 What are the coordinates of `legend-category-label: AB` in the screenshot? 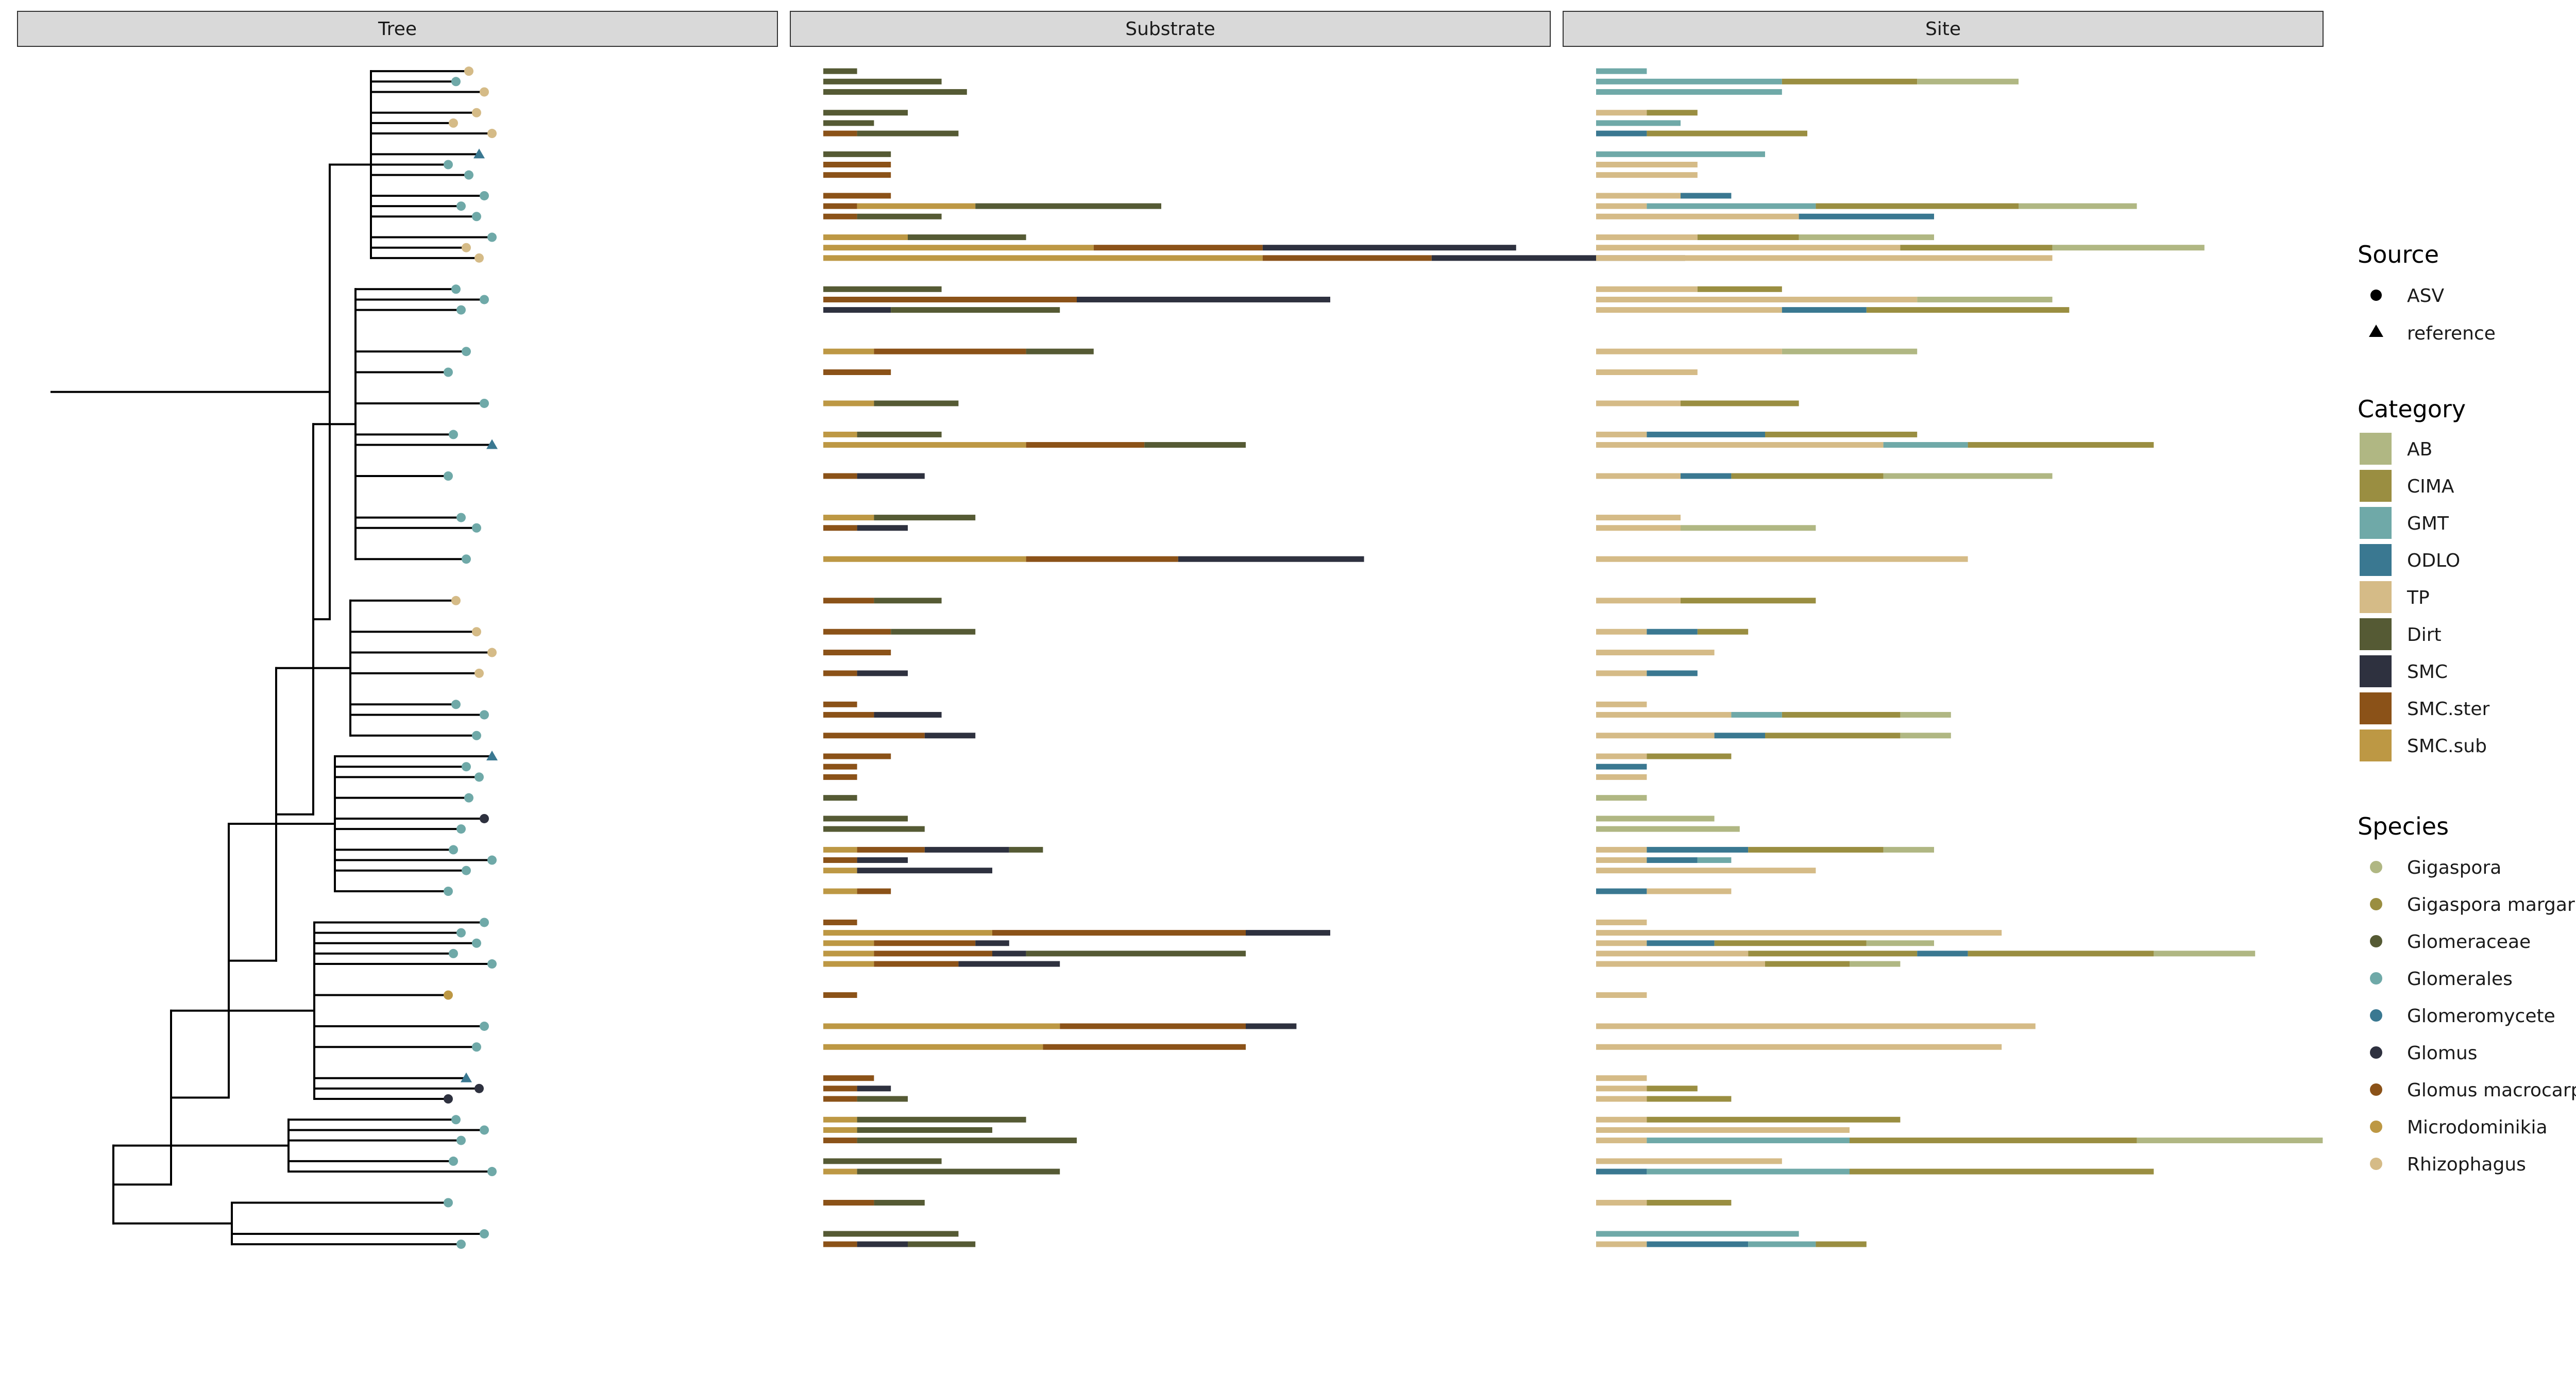 It's located at (2419, 449).